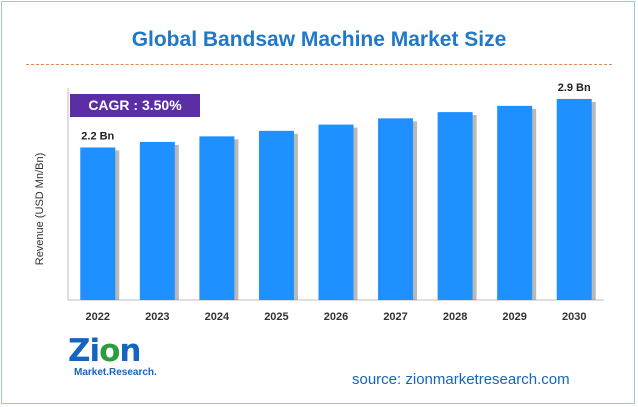  What do you see at coordinates (105, 351) in the screenshot?
I see `logo-word: Zion` at bounding box center [105, 351].